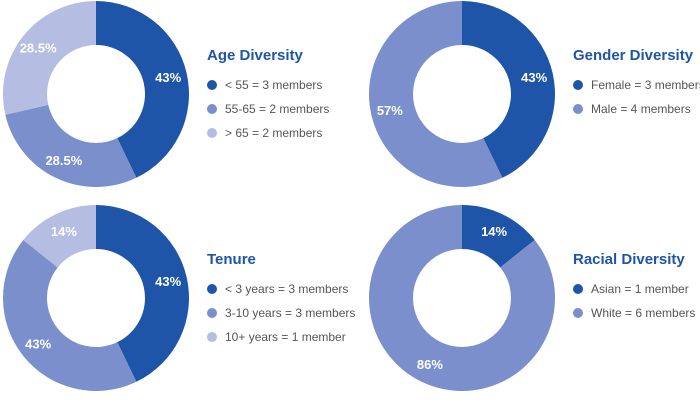 The image size is (700, 407). What do you see at coordinates (255, 55) in the screenshot?
I see `age-diversity-title: Age Diversity` at bounding box center [255, 55].